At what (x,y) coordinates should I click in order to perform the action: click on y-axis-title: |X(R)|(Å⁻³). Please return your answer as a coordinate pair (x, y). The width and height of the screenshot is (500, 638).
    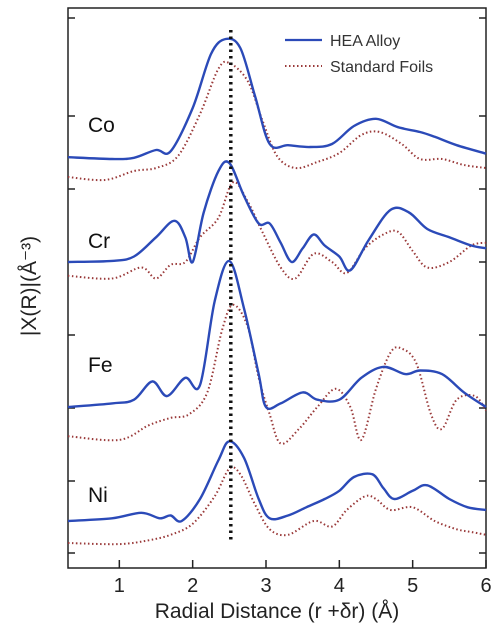
    Looking at the image, I should click on (29, 286).